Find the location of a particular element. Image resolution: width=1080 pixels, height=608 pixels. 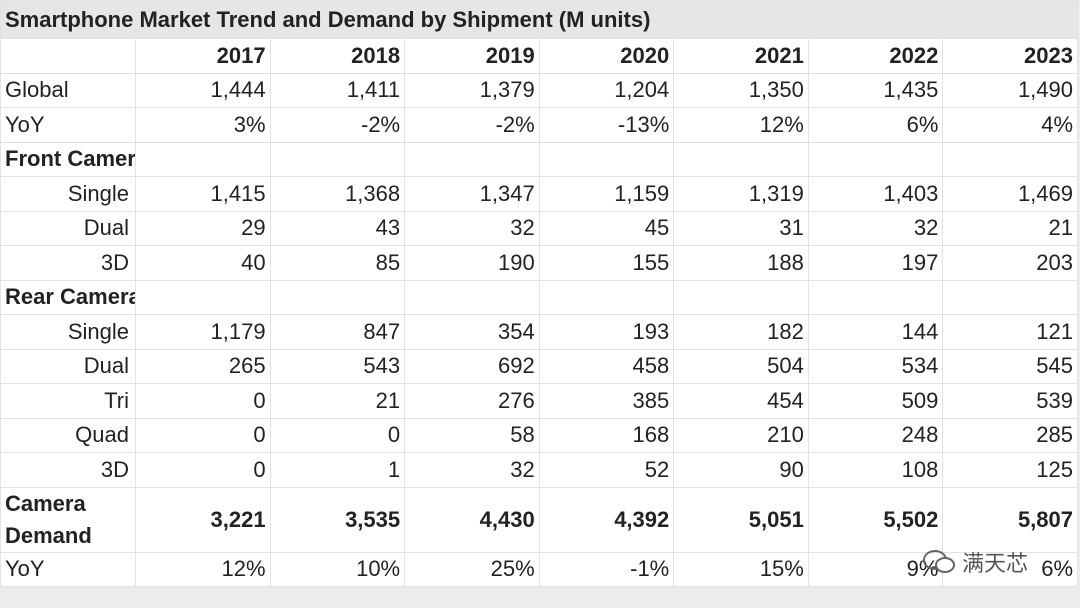

row-label: Tri is located at coordinates (68, 401).